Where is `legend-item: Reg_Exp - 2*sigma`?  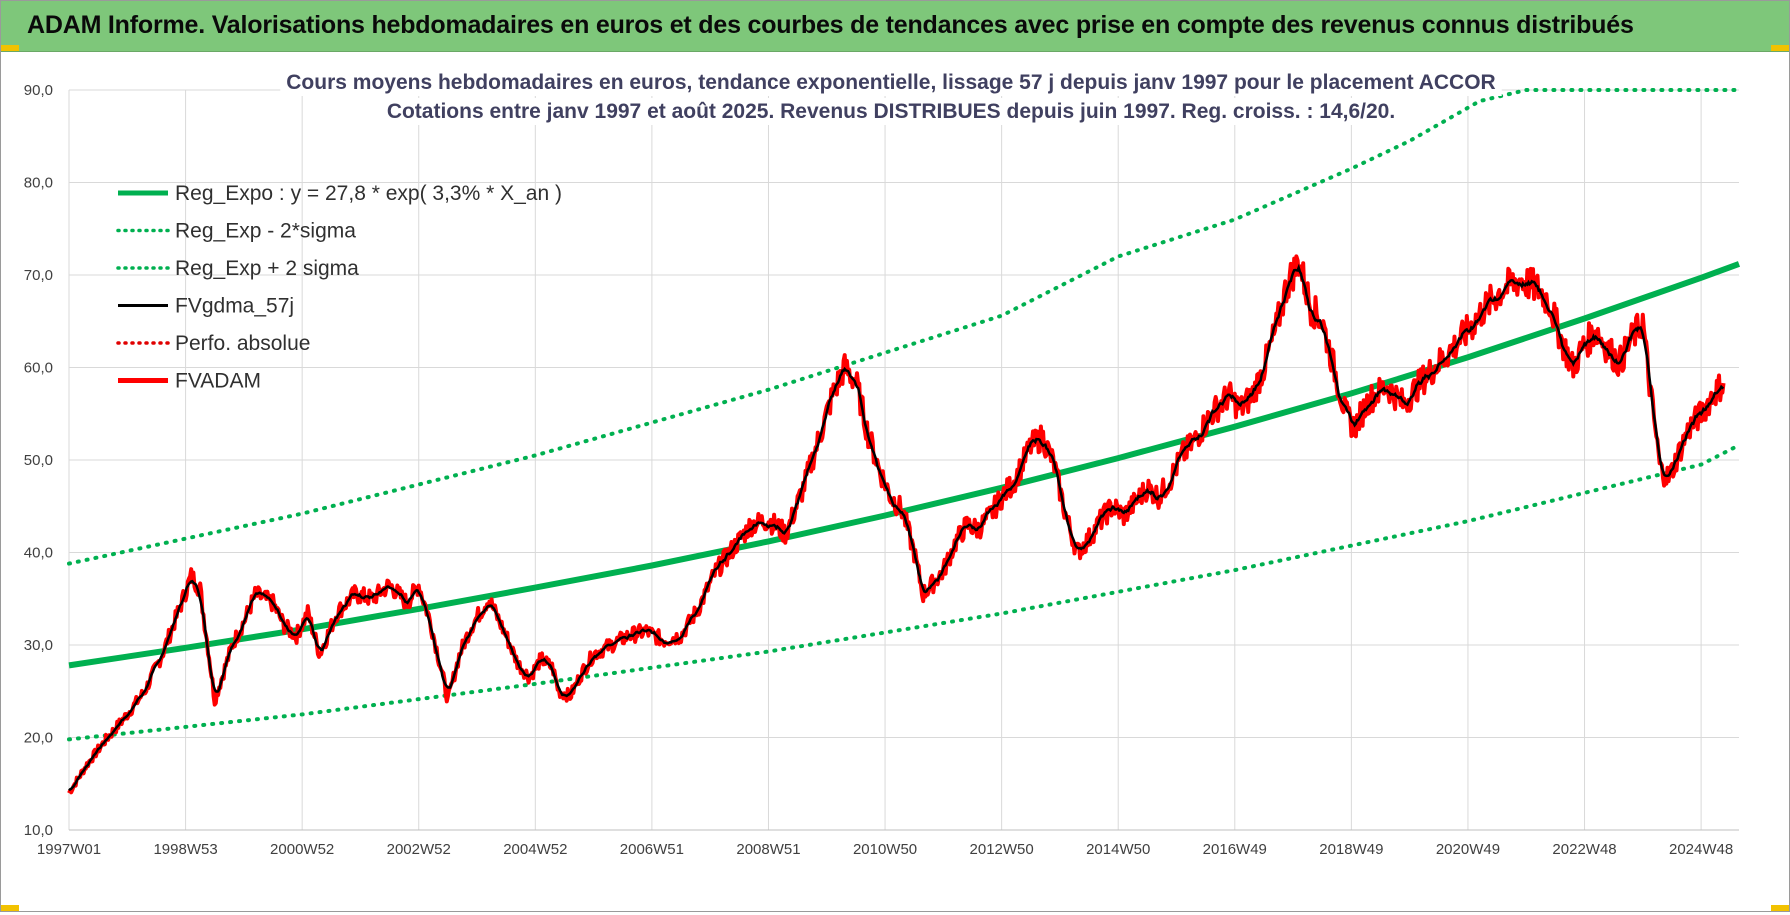
legend-item: Reg_Exp - 2*sigma is located at coordinates (236, 231).